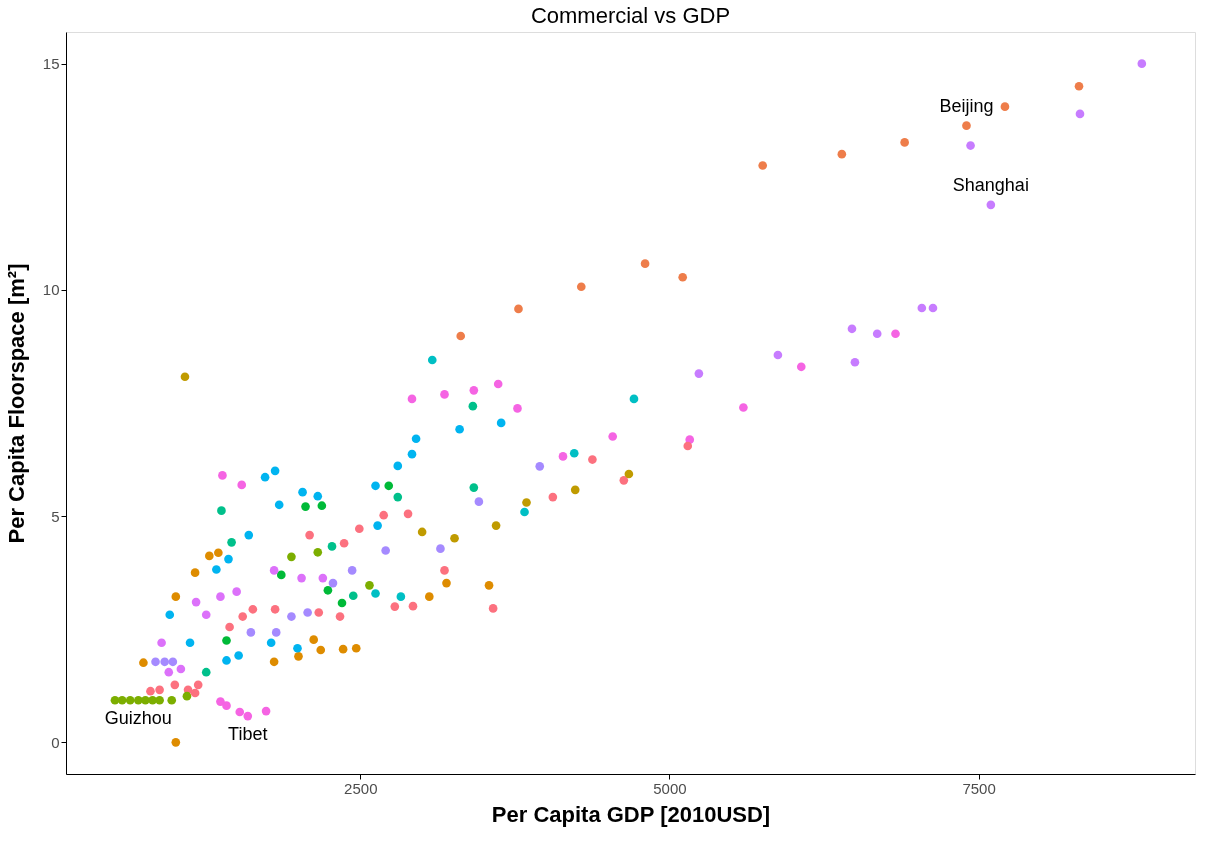 Image resolution: width=1231 pixels, height=854 pixels. What do you see at coordinates (16, 403) in the screenshot?
I see `y-axis-title: Per Capita Floorspace [m²]` at bounding box center [16, 403].